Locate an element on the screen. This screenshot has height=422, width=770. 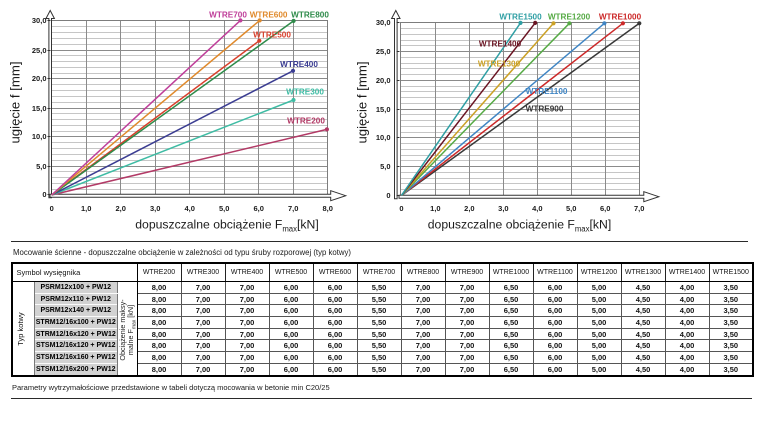
svg-text: WTRE900 is located at coordinates (545, 109).